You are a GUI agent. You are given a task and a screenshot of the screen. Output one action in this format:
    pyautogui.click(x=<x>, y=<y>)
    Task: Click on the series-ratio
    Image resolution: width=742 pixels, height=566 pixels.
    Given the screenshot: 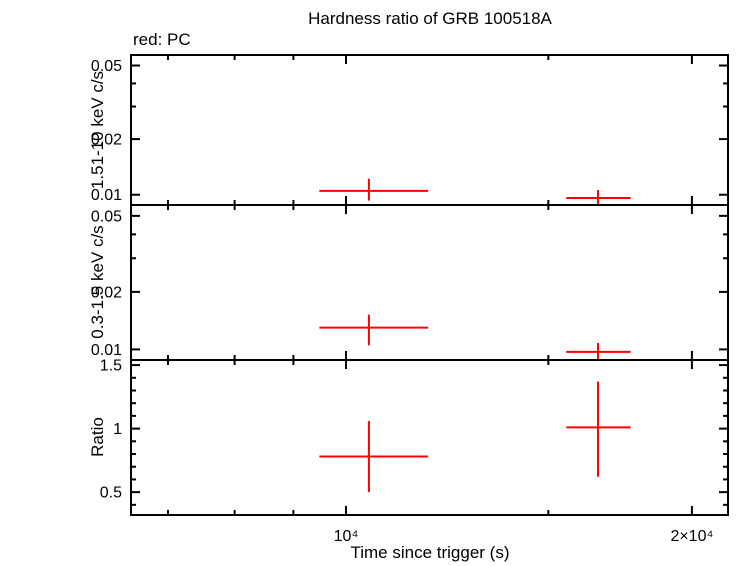 What is the action you would take?
    pyautogui.click(x=475, y=437)
    